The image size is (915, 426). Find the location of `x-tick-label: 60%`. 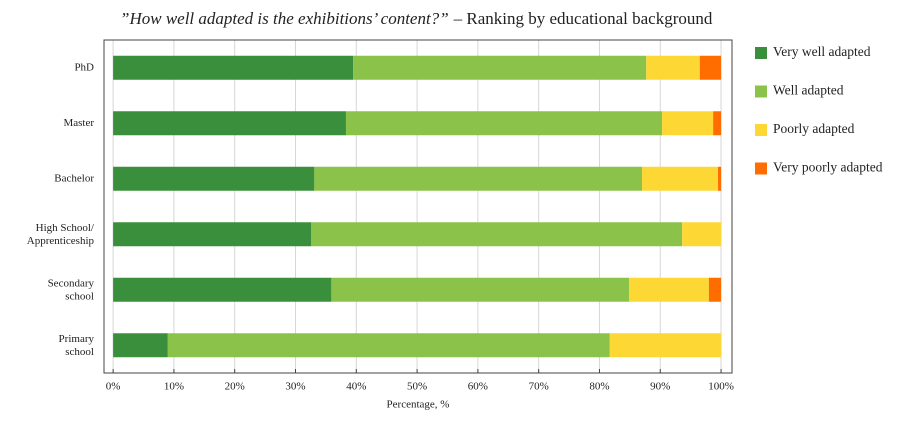

x-tick-label: 60% is located at coordinates (478, 387).